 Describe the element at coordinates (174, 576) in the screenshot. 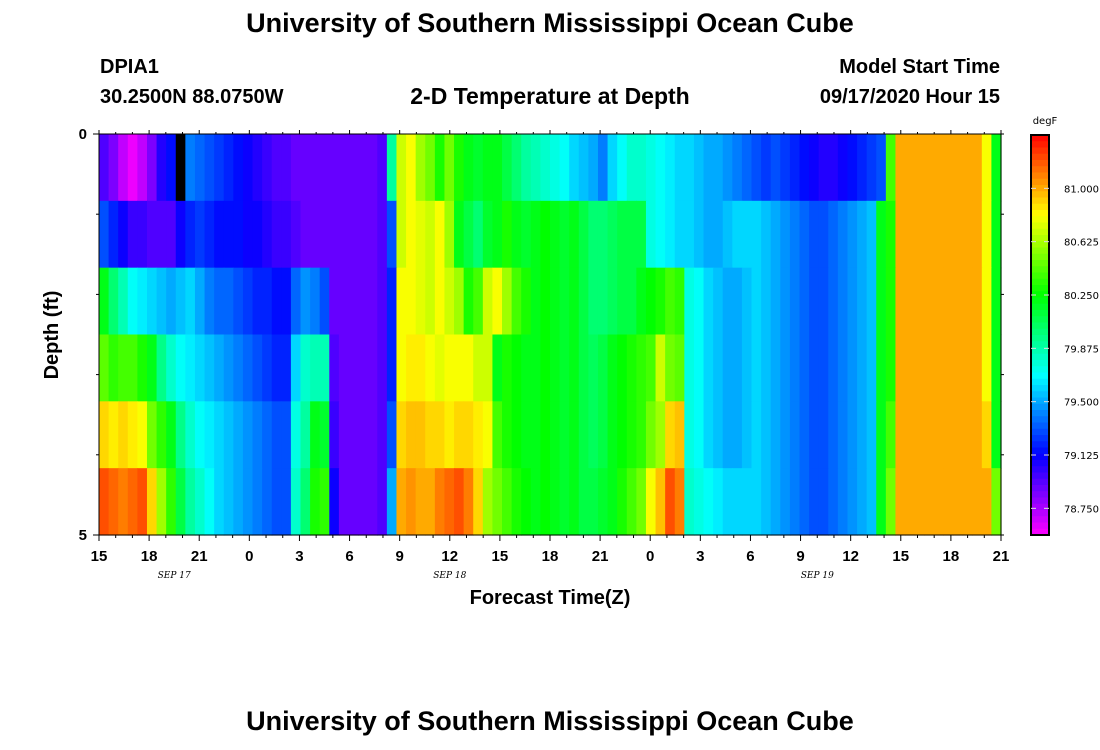

I see `date-label: SEP 17` at that location.